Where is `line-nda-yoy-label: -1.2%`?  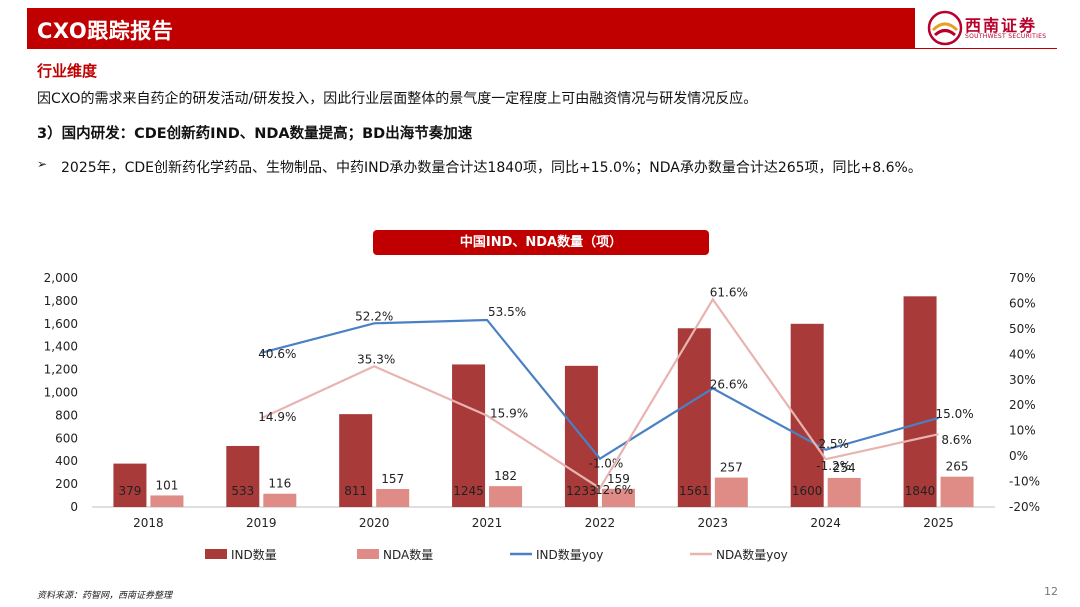
line-nda-yoy-label: -1.2% is located at coordinates (833, 466).